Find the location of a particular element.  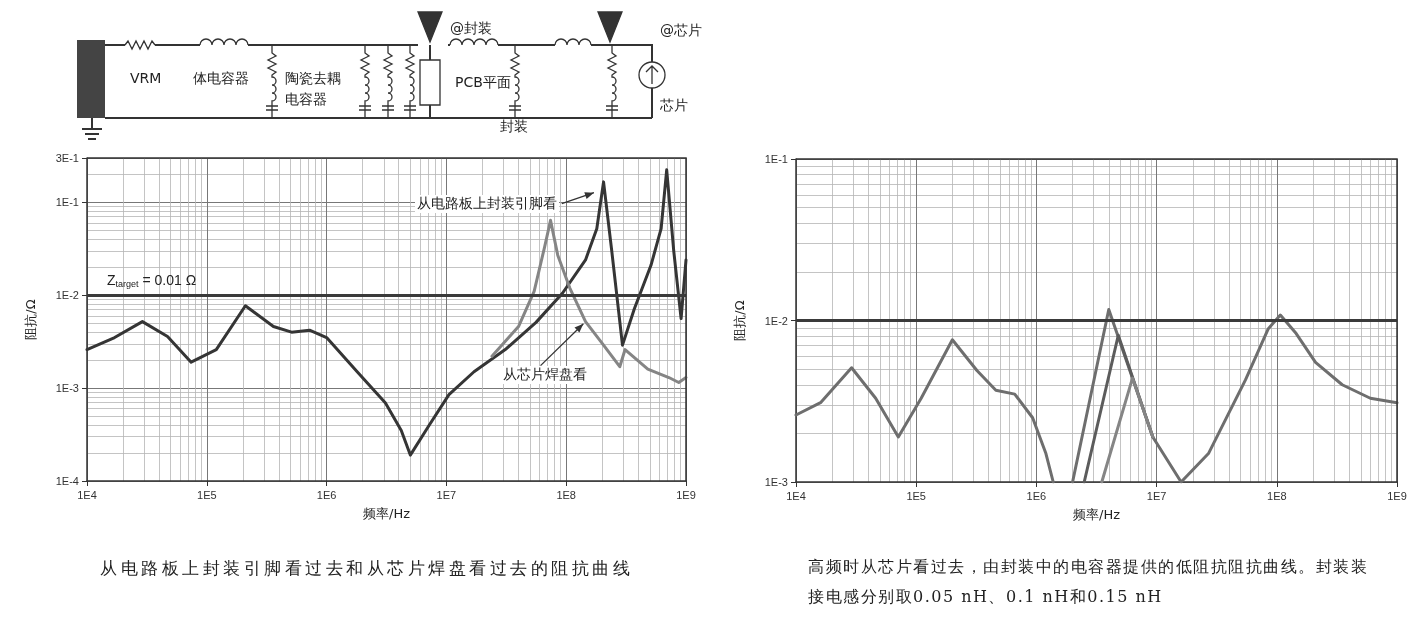

text: 封装 is located at coordinates (514, 127).